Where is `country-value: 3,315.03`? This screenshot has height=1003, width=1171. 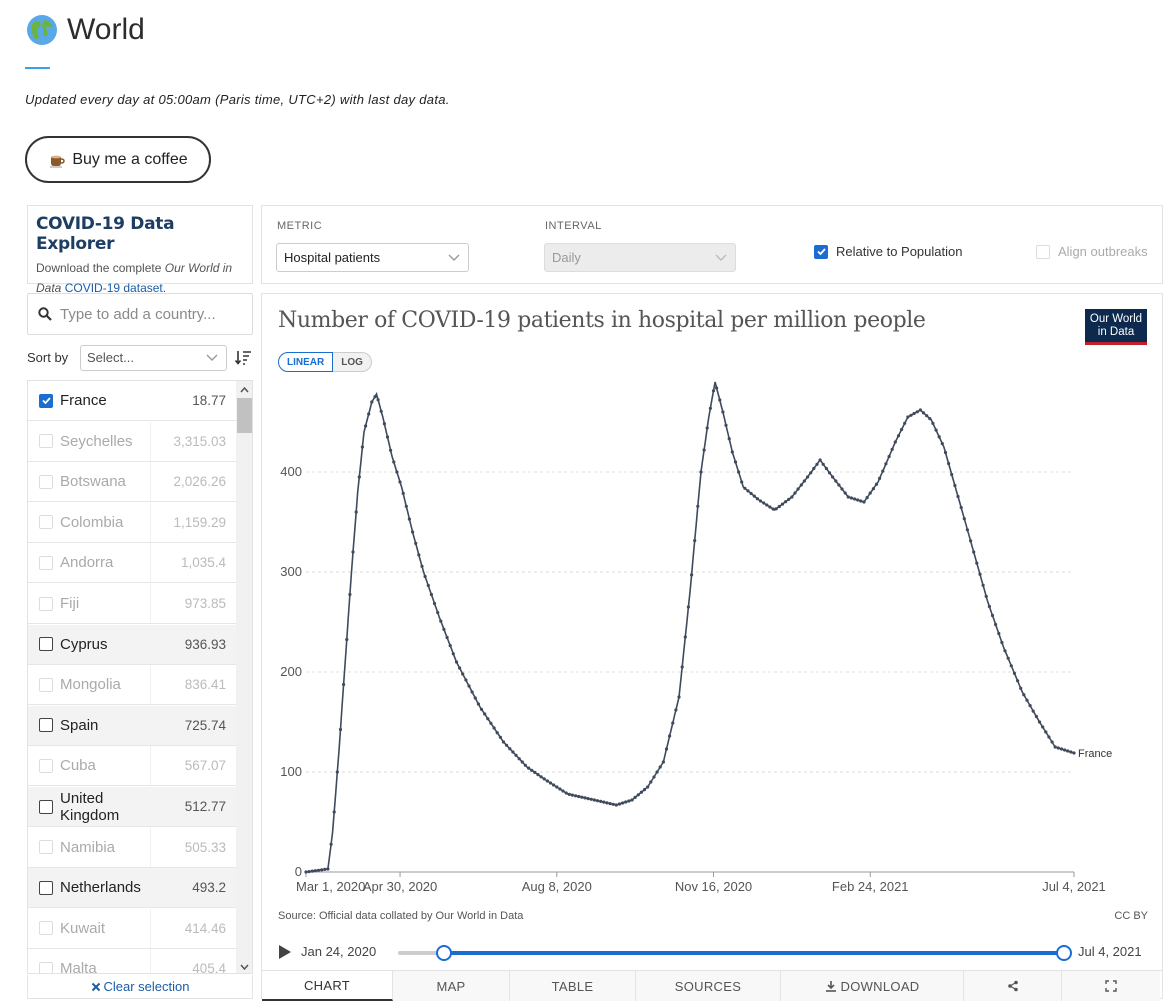 country-value: 3,315.03 is located at coordinates (193, 441).